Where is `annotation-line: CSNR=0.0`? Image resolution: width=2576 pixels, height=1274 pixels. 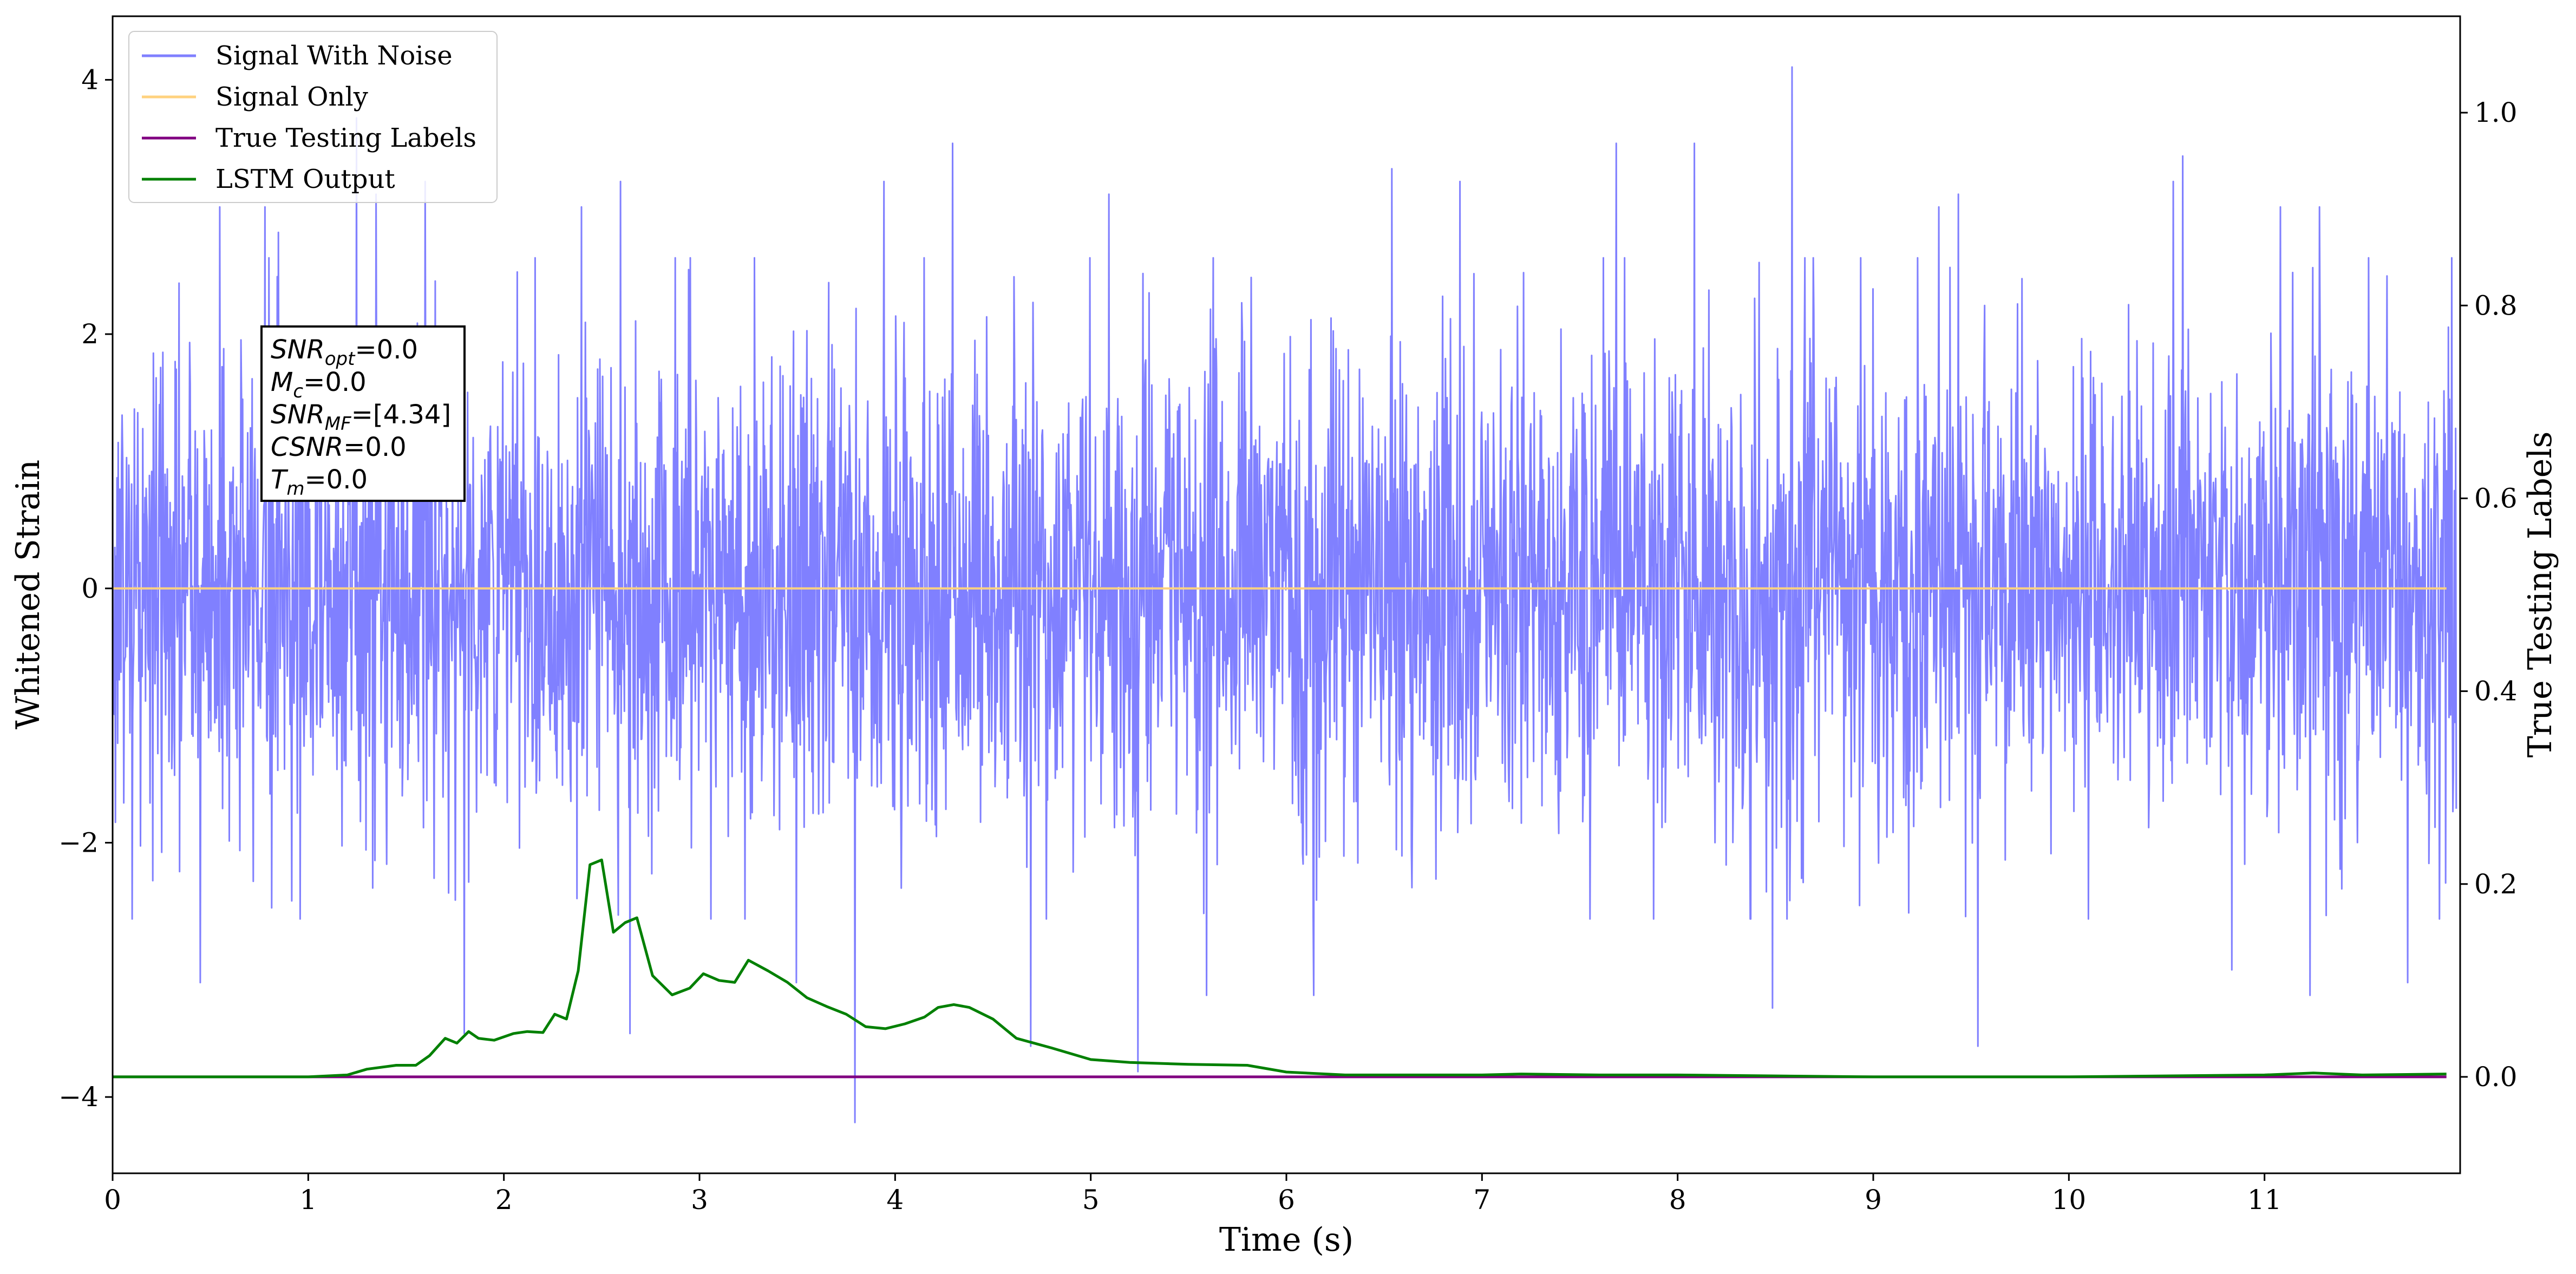 annotation-line: CSNR=0.0 is located at coordinates (339, 447).